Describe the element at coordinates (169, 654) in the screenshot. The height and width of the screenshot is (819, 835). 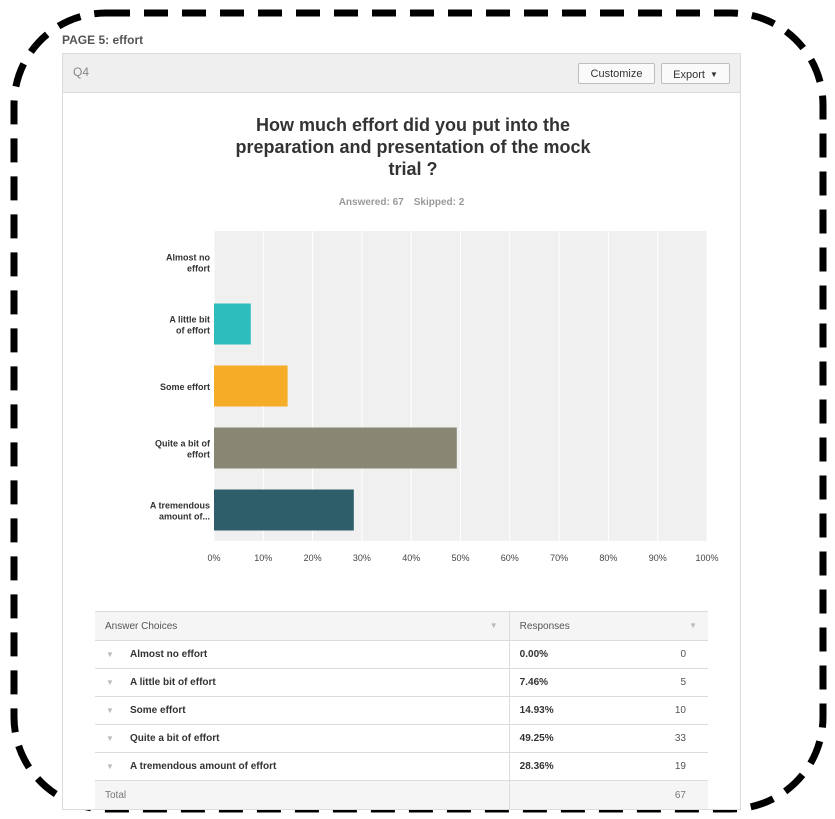
I see `choice-label: Almost no effort` at that location.